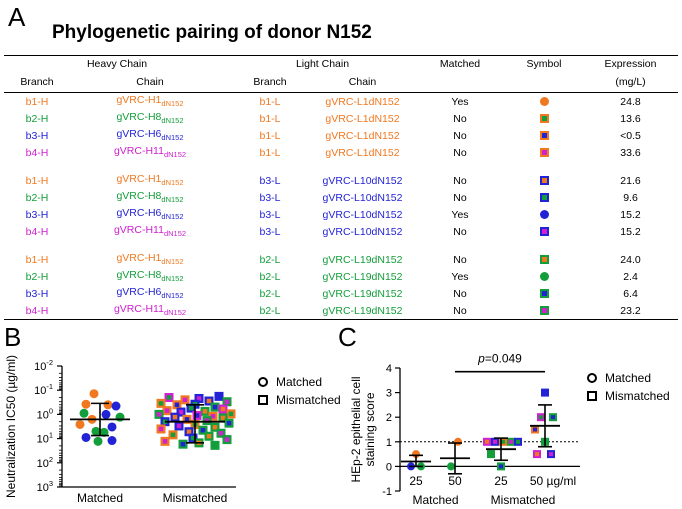 The width and height of the screenshot is (682, 509). Describe the element at coordinates (630, 197) in the screenshot. I see `expression-value: 9.6` at that location.